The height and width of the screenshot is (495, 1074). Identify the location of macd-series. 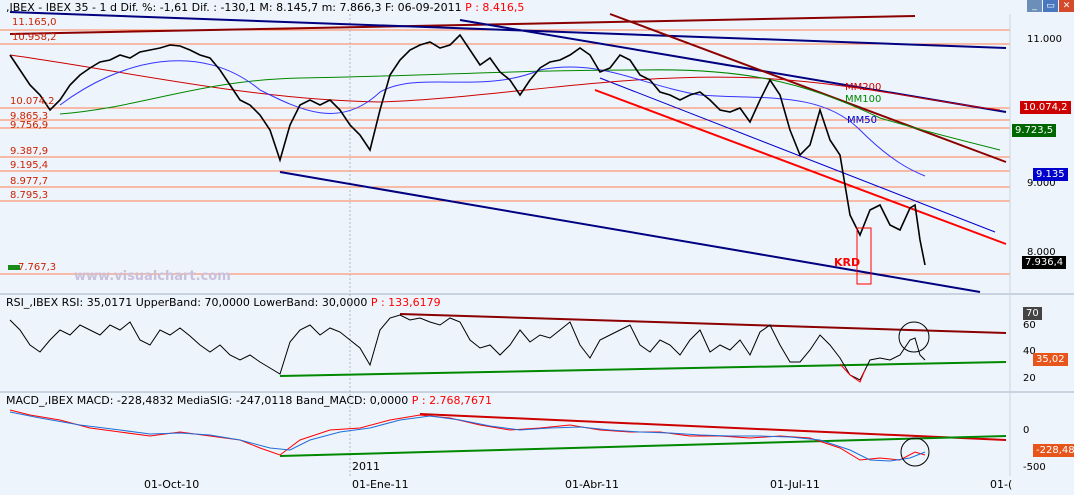
(467, 435).